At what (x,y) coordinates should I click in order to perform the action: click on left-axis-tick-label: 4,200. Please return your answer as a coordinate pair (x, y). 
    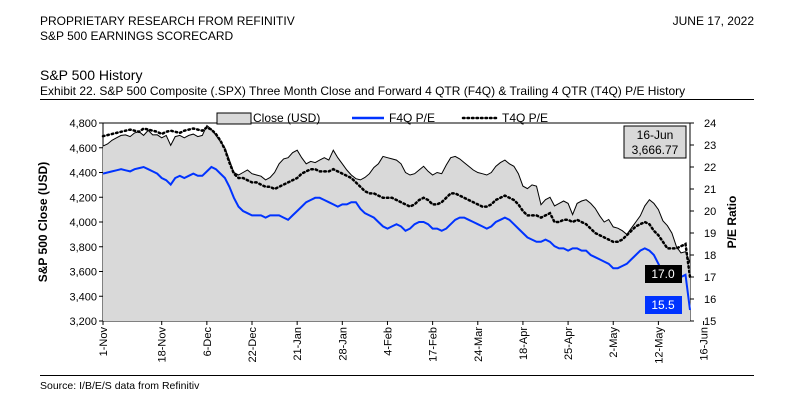
    Looking at the image, I should click on (83, 198).